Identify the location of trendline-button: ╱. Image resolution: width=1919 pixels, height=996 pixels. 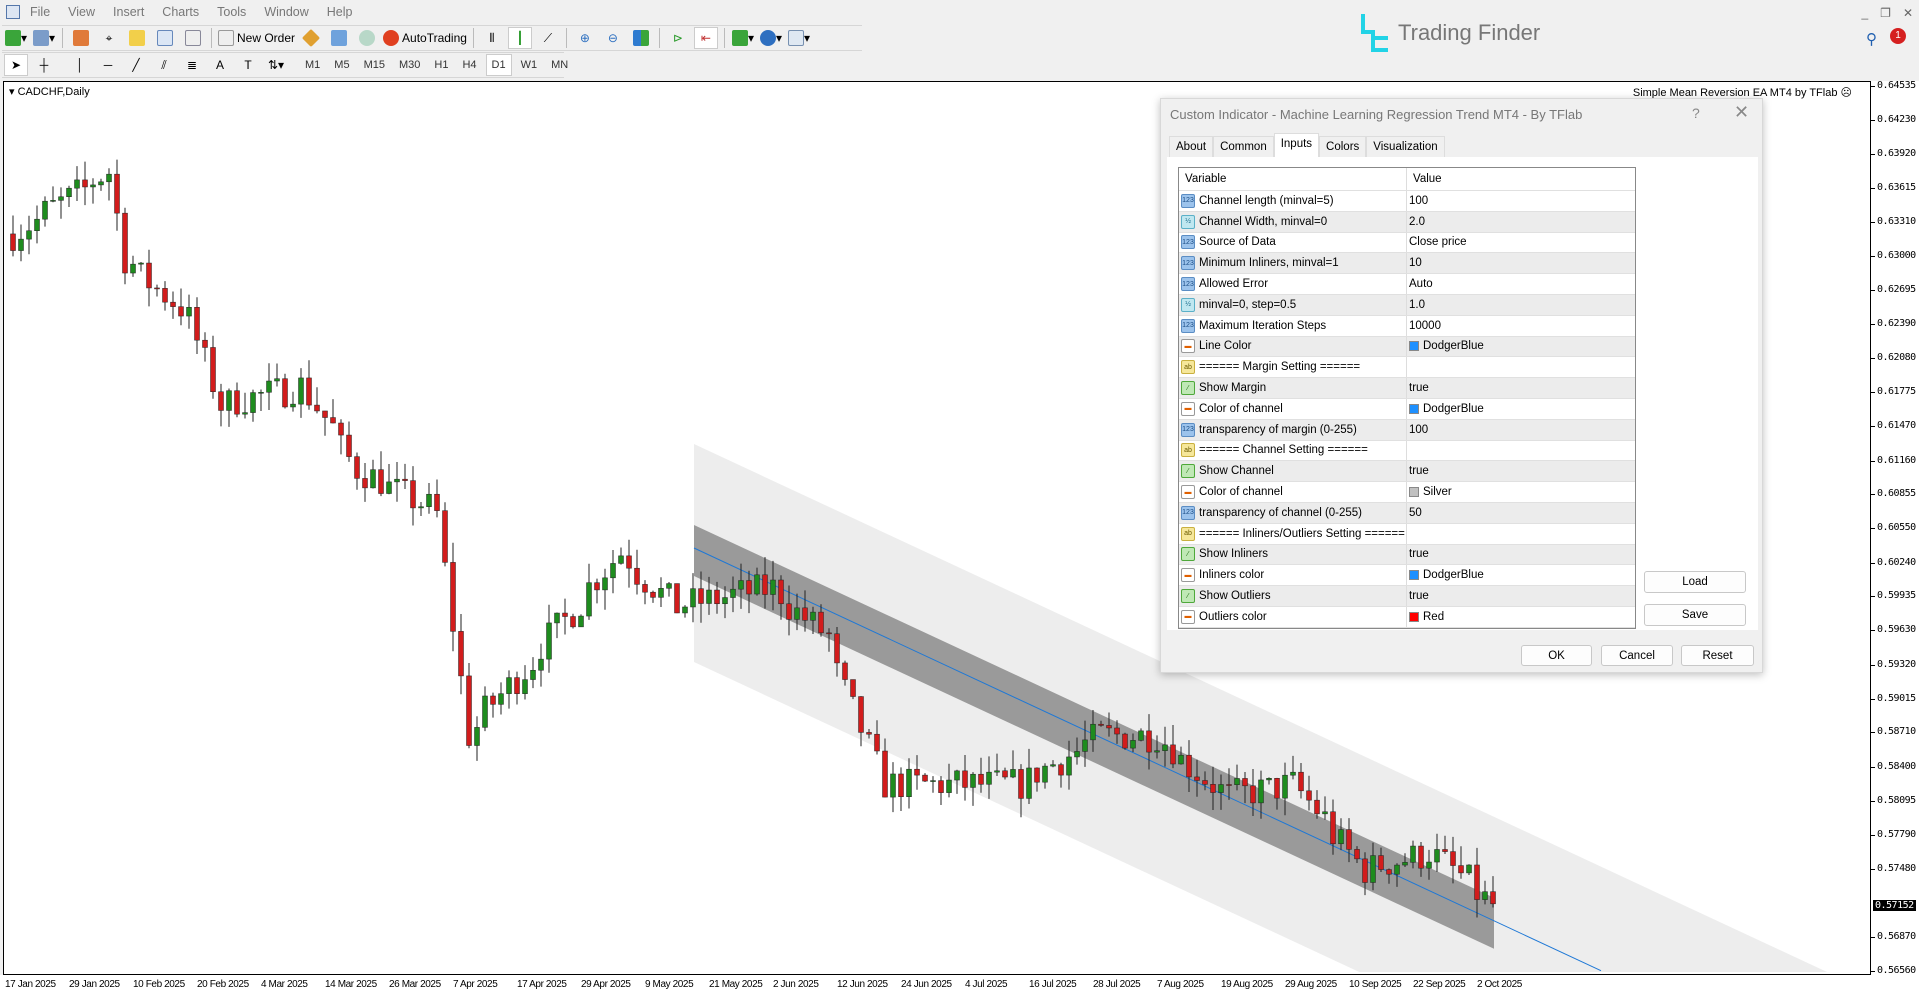
(136, 65).